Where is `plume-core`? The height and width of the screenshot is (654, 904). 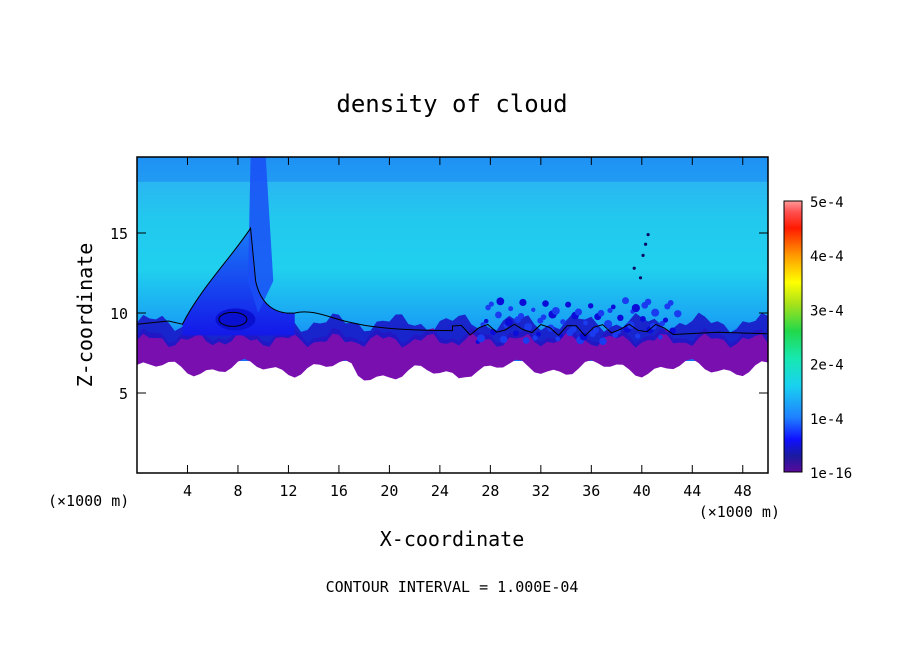 plume-core is located at coordinates (235, 319).